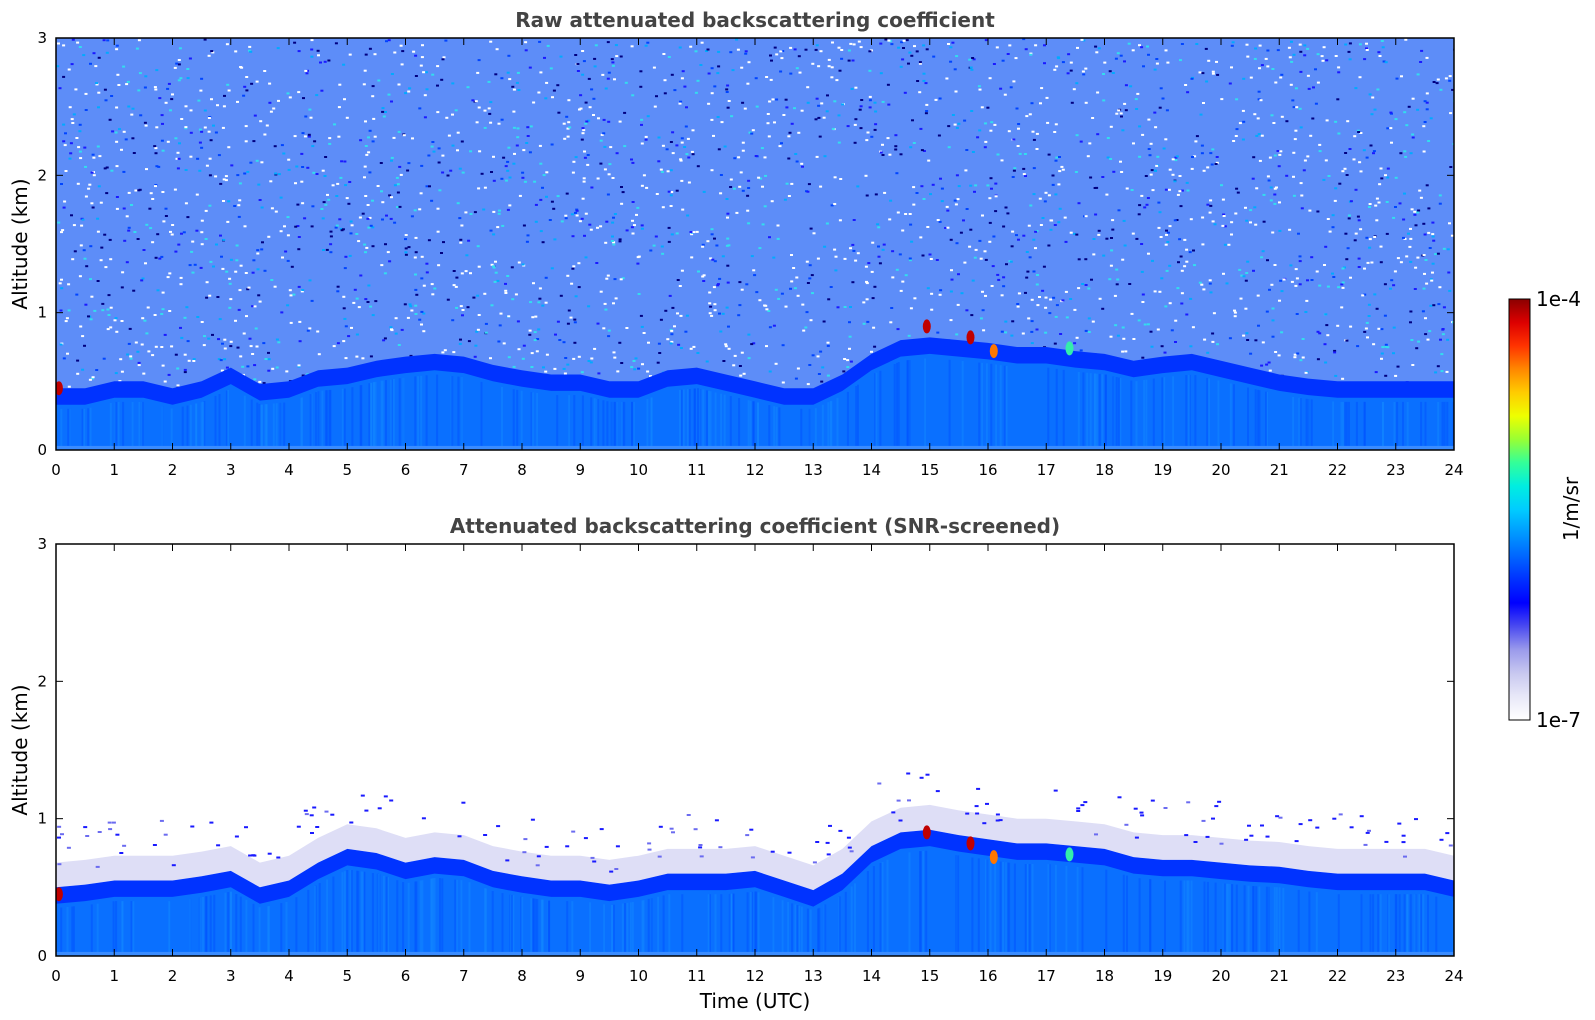 The width and height of the screenshot is (1595, 1020). I want to click on boundary-layer-core, so click(755, 401).